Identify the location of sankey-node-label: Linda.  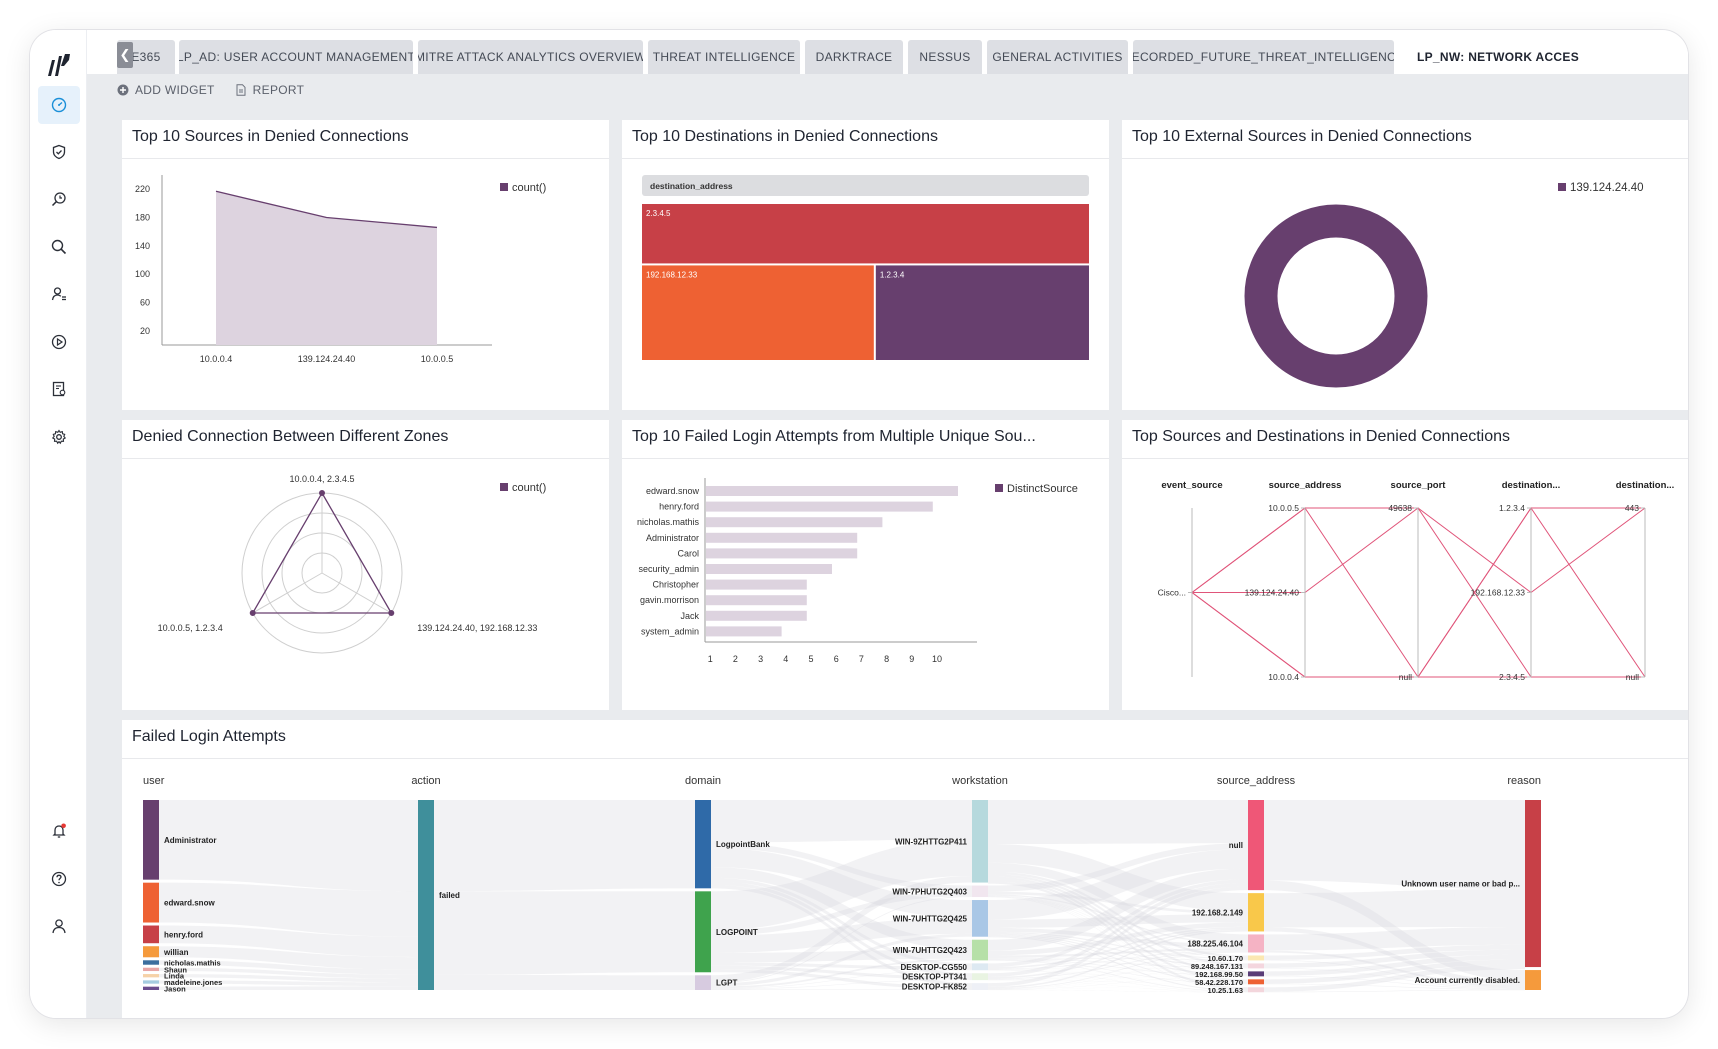
(174, 976).